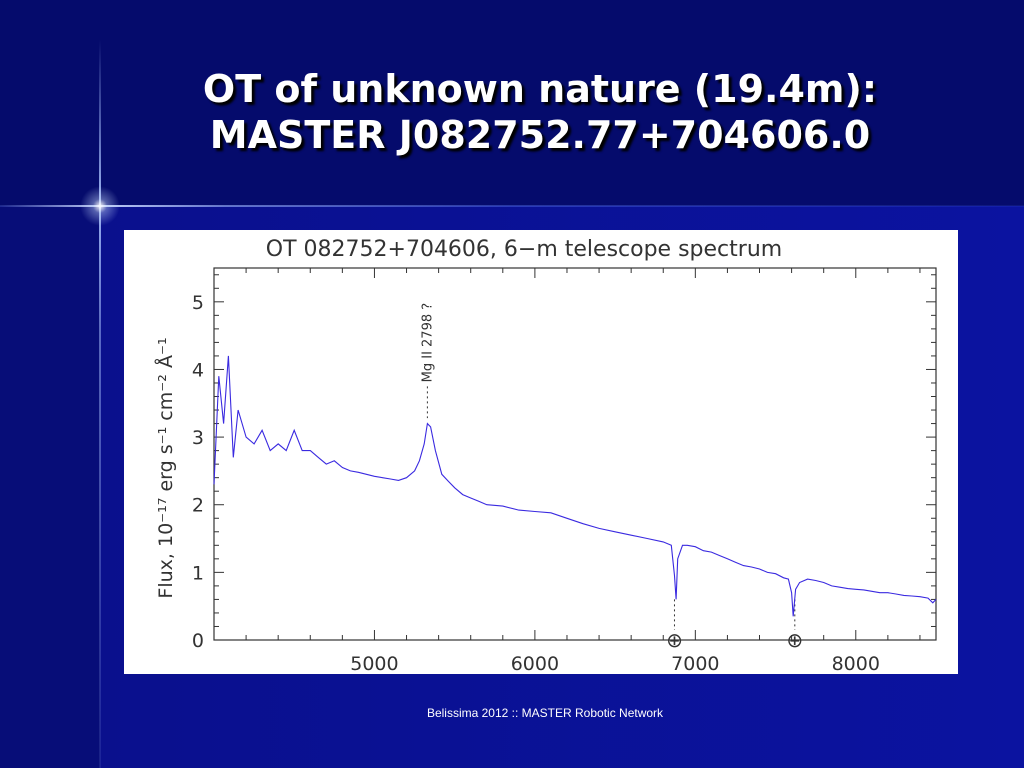 This screenshot has height=768, width=1024. I want to click on decorative-star-glow, so click(100, 206).